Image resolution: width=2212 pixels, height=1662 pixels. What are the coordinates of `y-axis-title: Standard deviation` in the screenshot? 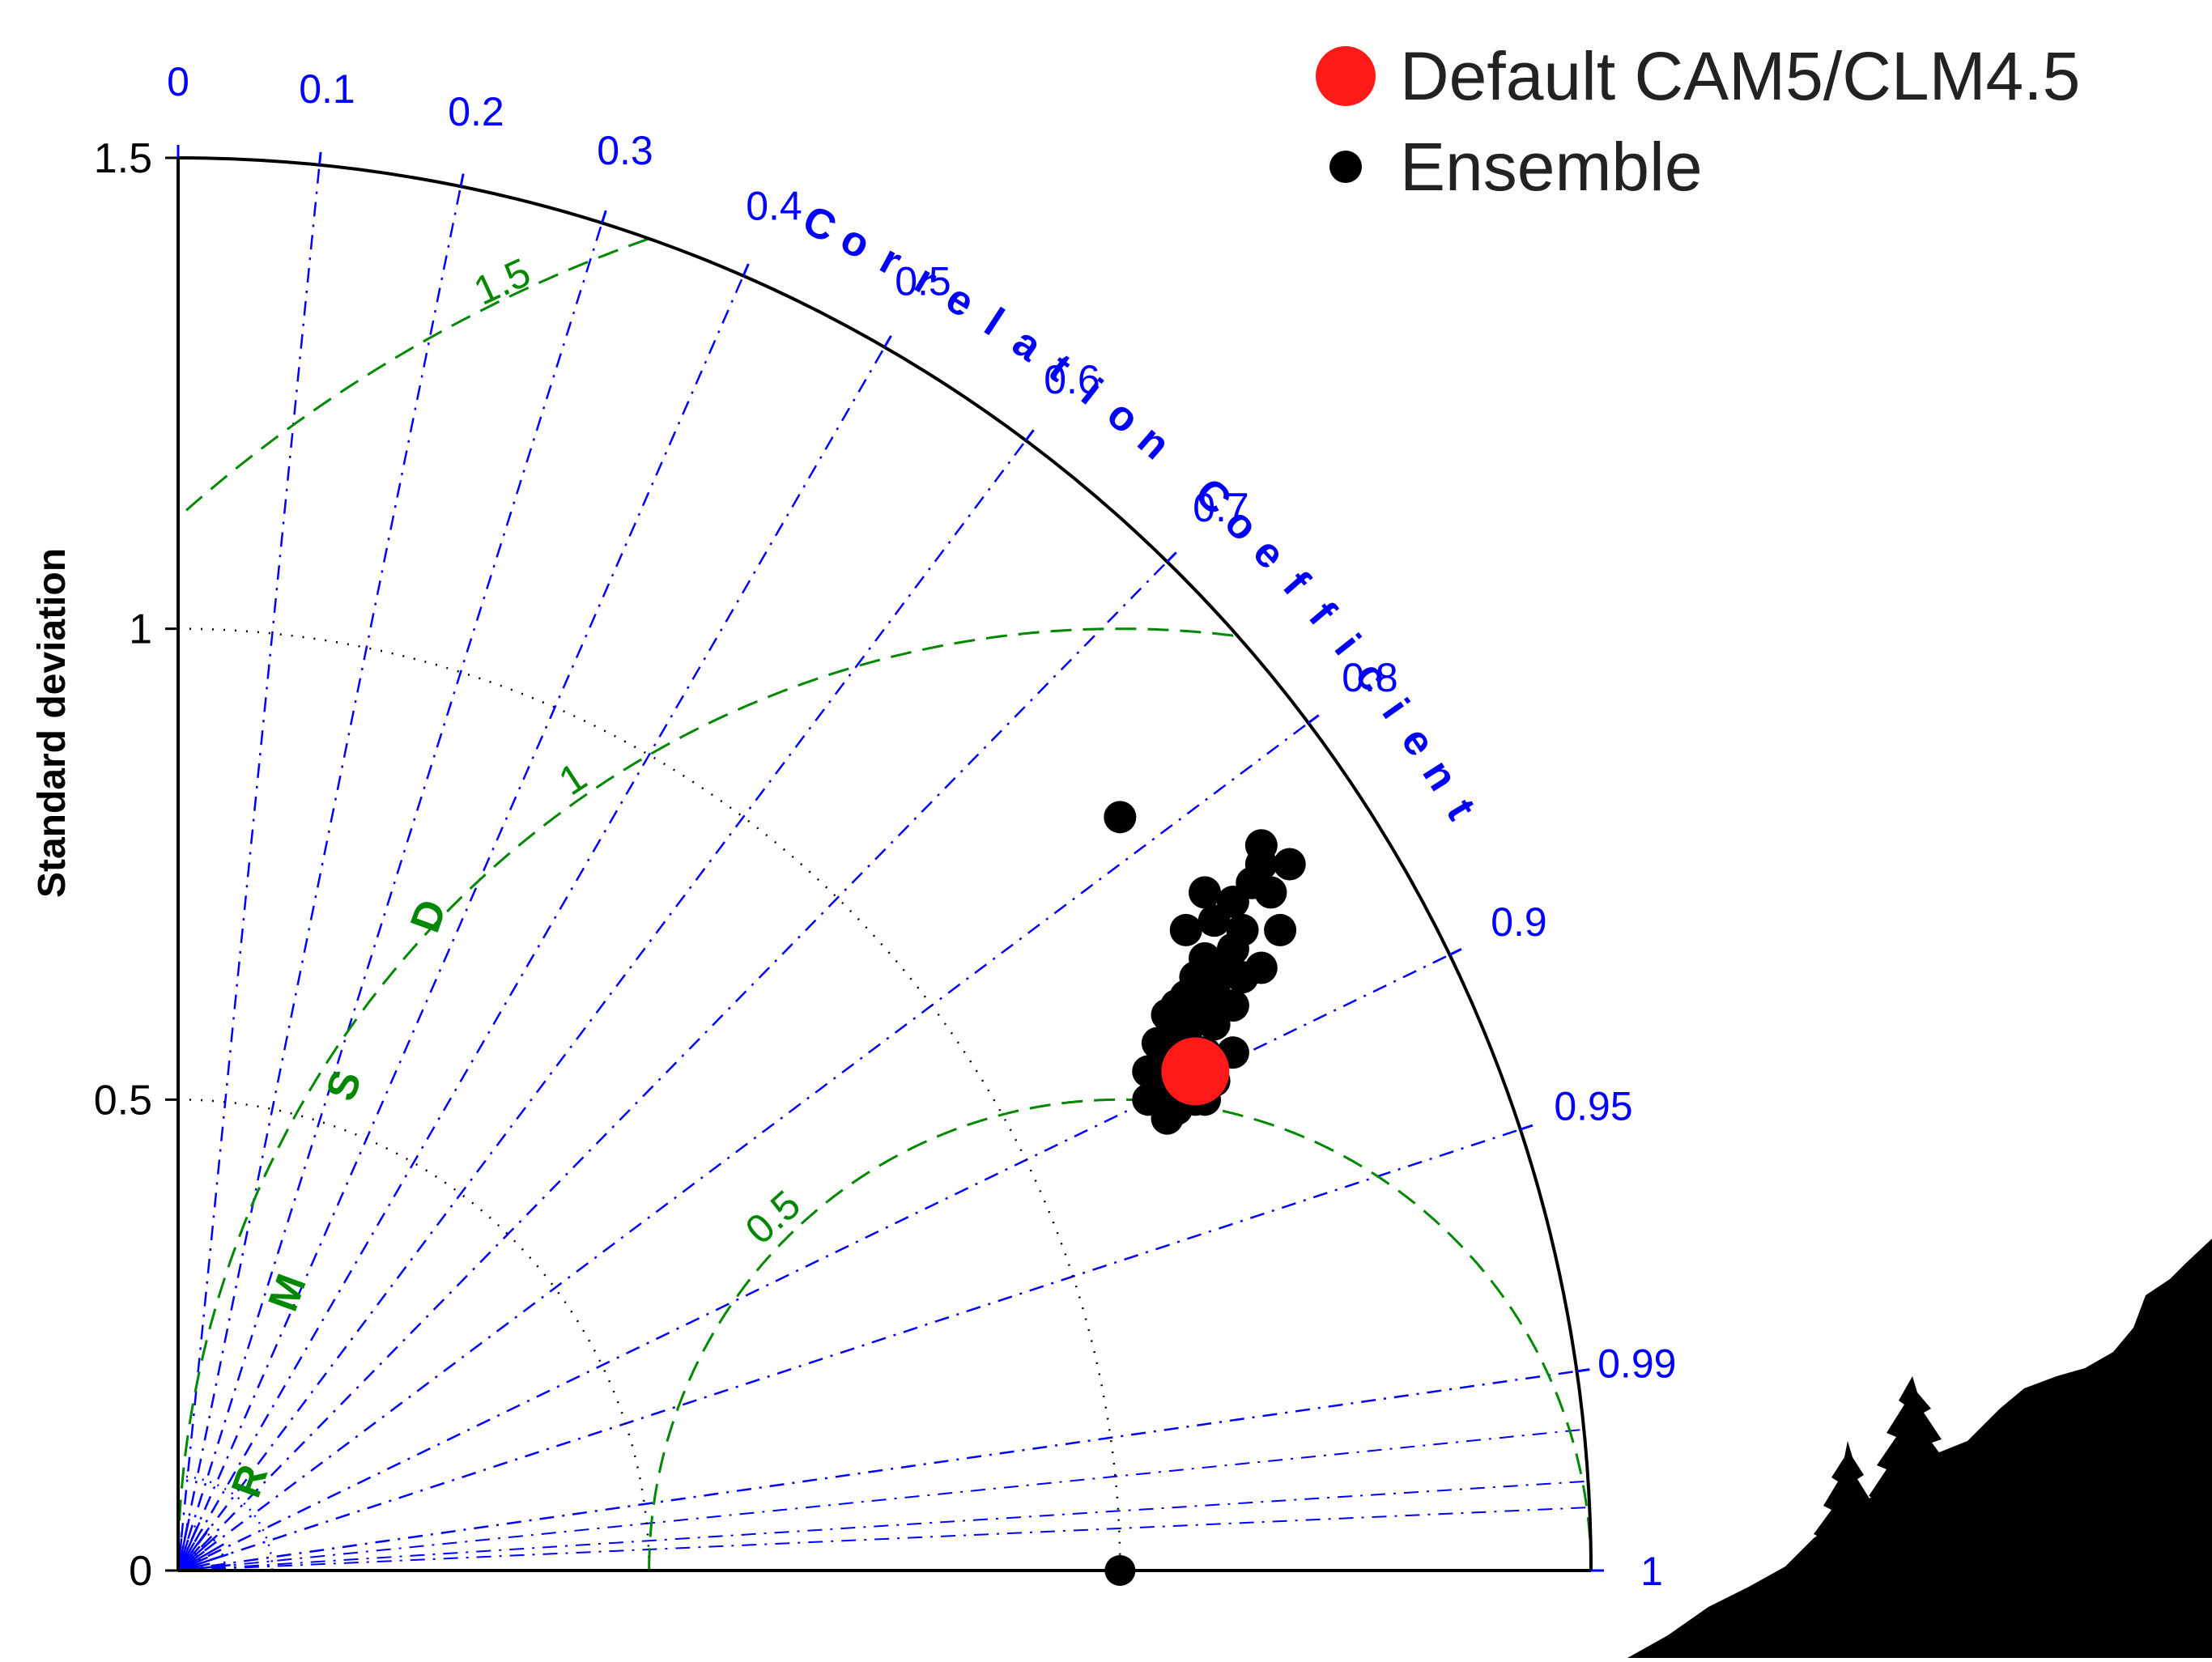 It's located at (53, 723).